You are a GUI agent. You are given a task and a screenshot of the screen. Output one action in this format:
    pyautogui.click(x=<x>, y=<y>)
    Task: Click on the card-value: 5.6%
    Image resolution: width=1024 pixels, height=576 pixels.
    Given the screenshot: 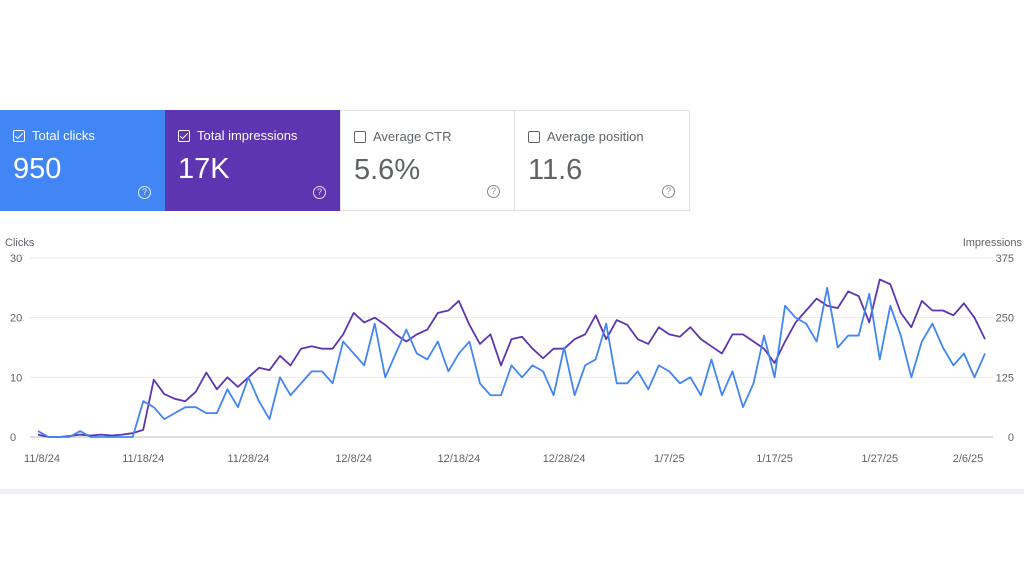 What is the action you would take?
    pyautogui.click(x=387, y=170)
    